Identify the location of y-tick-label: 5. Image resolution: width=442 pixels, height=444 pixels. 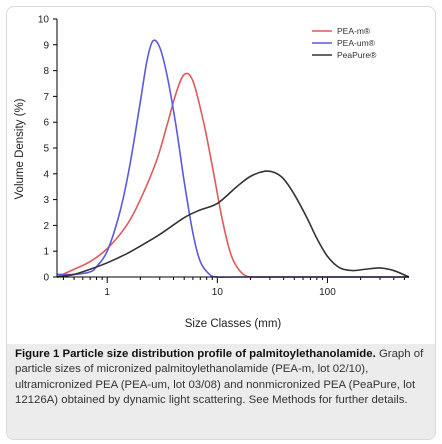
(46, 149).